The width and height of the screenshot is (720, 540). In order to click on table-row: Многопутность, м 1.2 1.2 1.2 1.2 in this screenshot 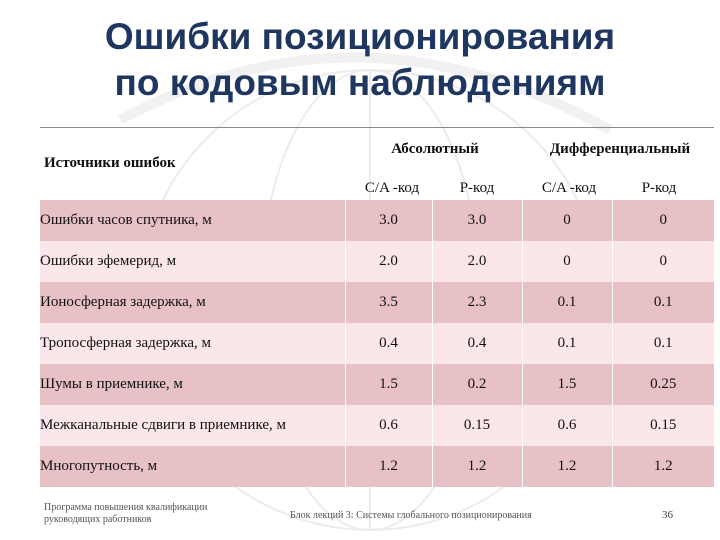, I will do `click(377, 466)`.